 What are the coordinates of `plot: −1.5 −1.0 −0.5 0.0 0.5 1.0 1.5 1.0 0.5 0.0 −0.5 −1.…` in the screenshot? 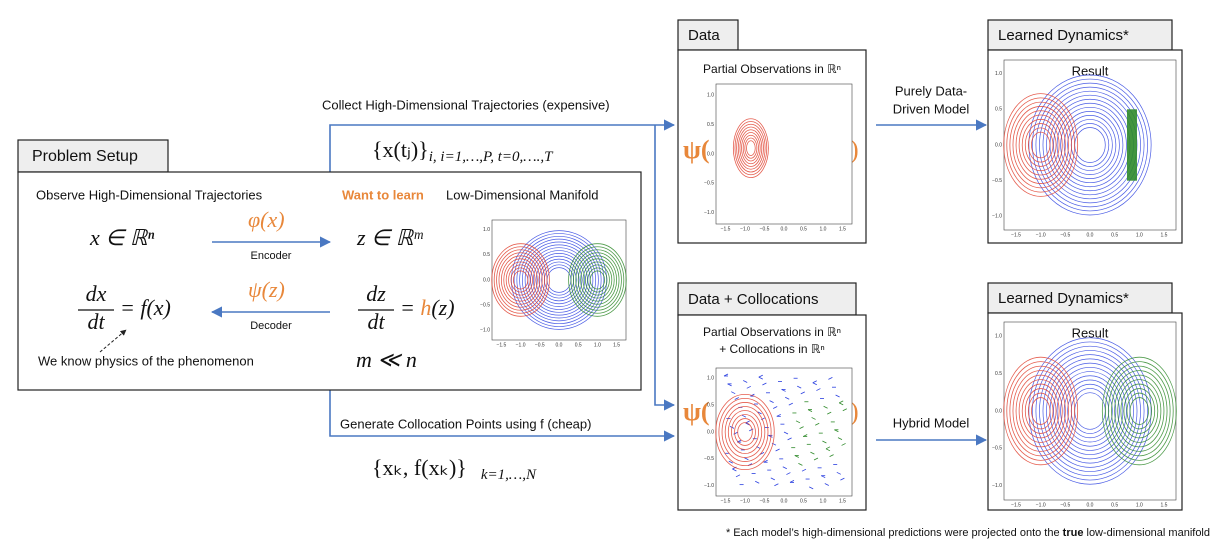 It's located at (778, 435).